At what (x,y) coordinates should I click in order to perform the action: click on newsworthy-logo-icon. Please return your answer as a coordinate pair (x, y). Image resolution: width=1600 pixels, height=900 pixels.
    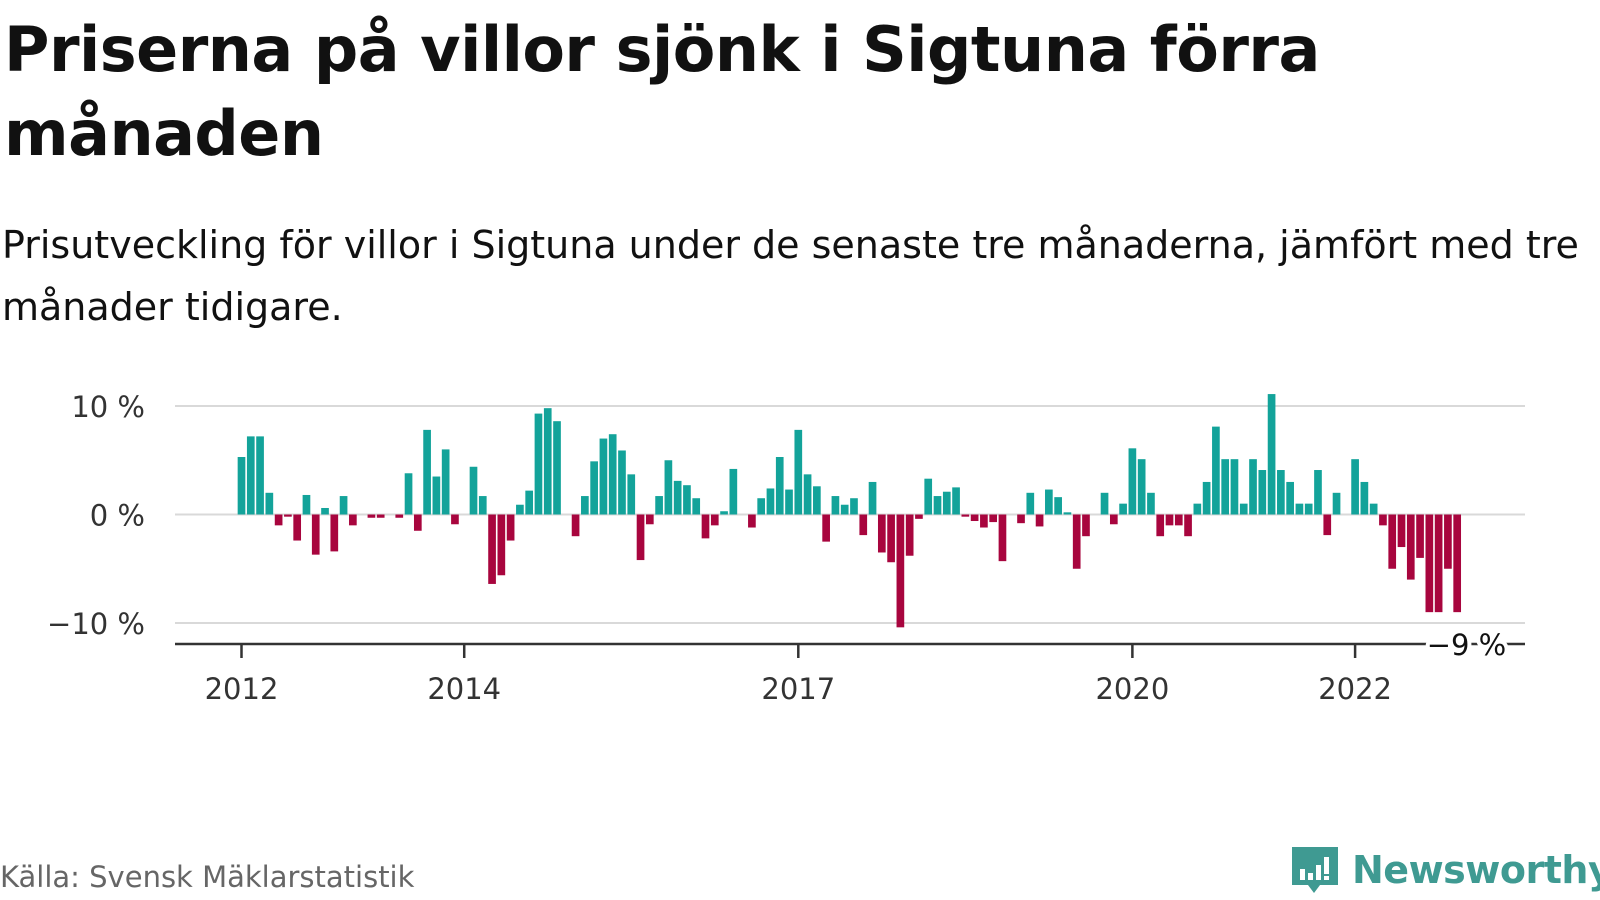
    Looking at the image, I should click on (1315, 870).